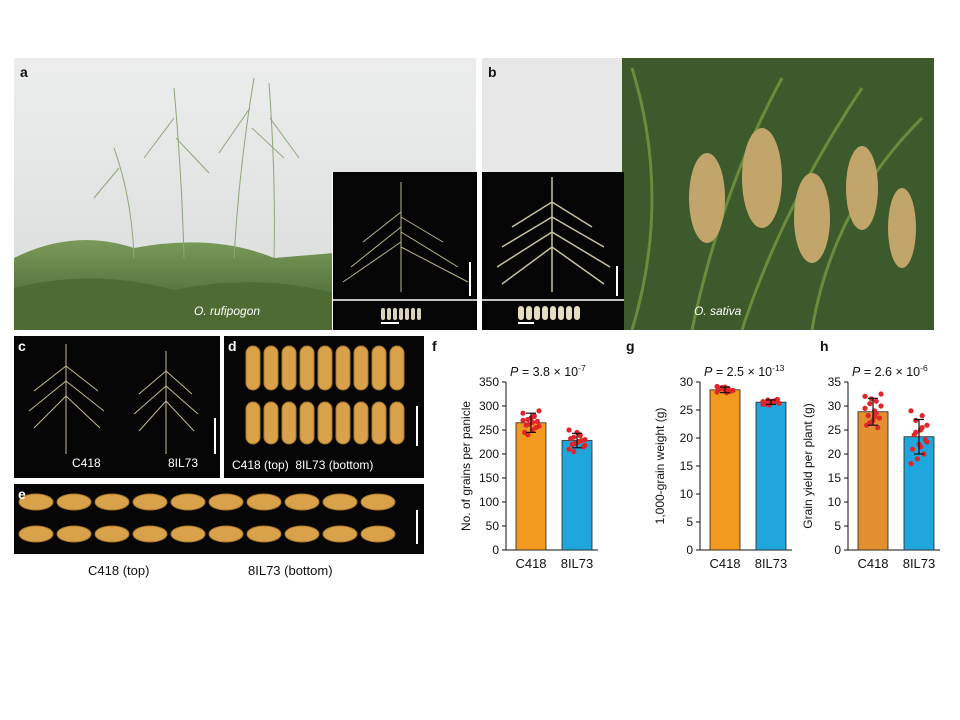 This screenshot has width=960, height=720. What do you see at coordinates (227, 311) in the screenshot?
I see `species-label-a: O. rufipogon` at bounding box center [227, 311].